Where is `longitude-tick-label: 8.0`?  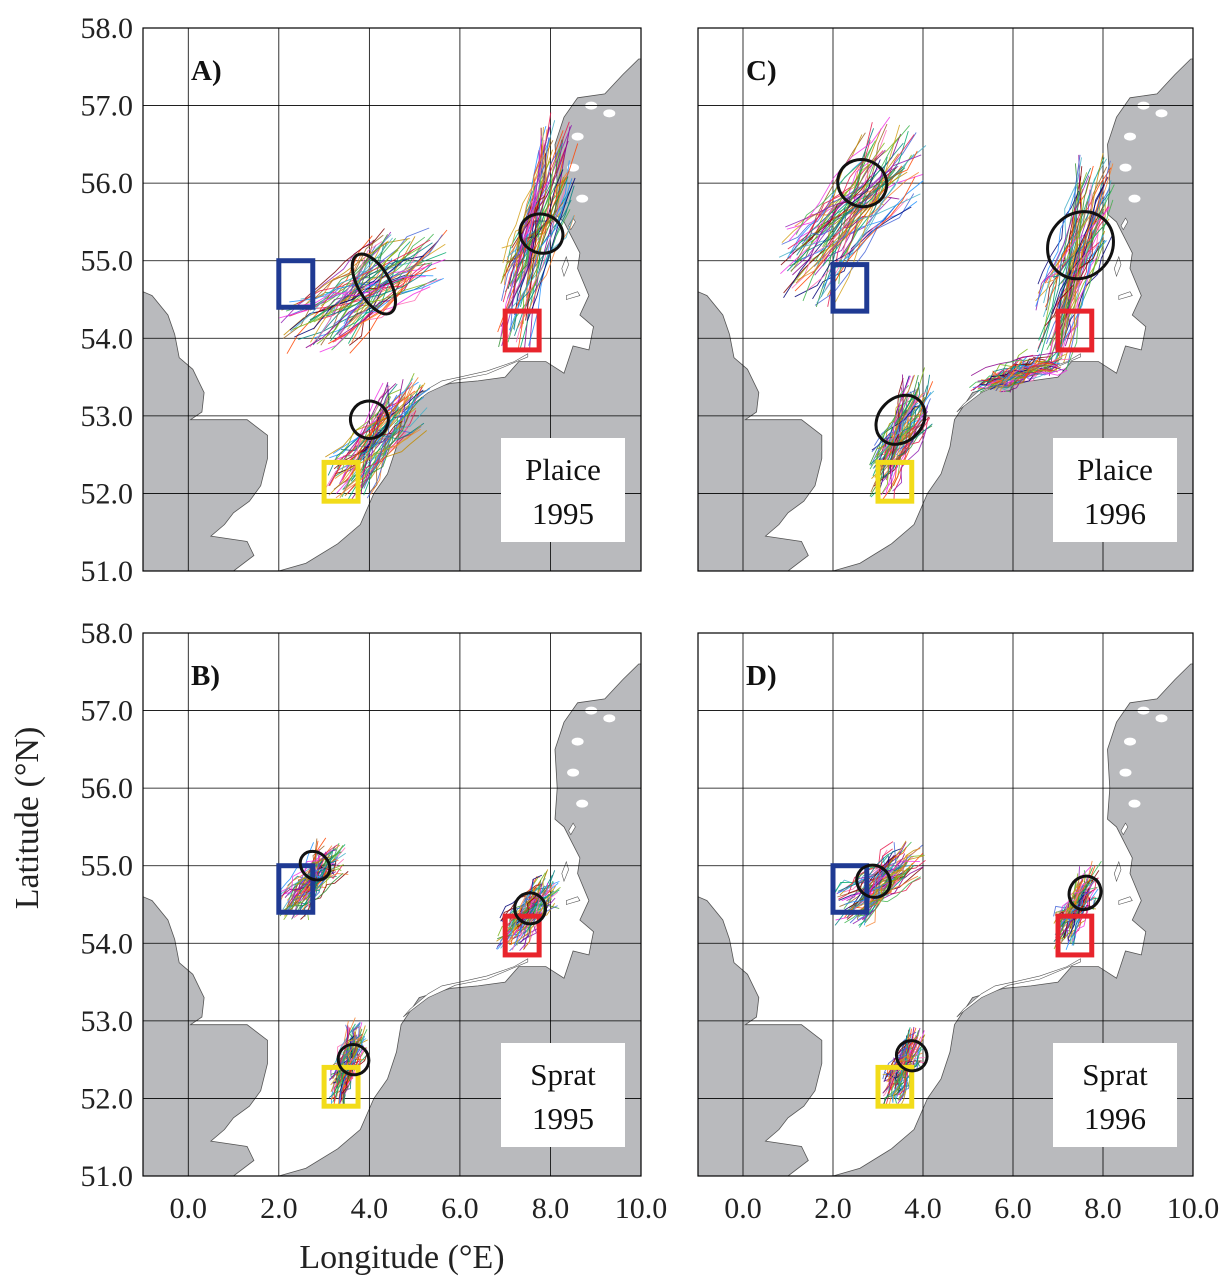 longitude-tick-label: 8.0 is located at coordinates (1103, 1208).